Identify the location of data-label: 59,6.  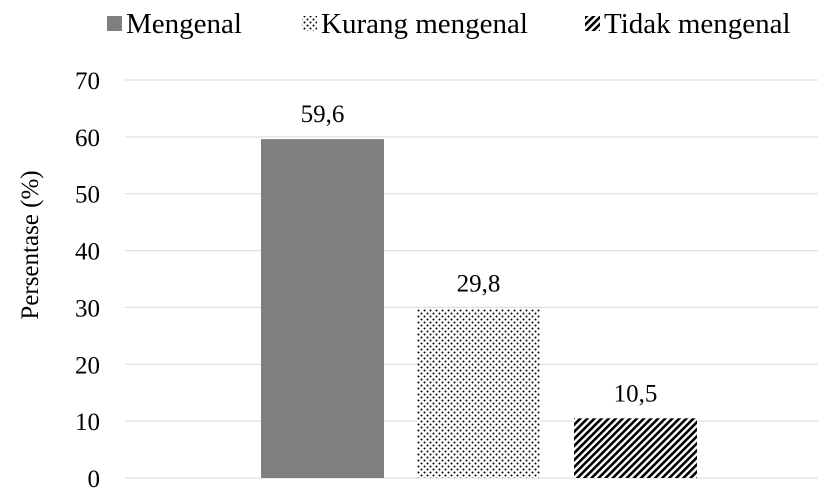
(323, 114).